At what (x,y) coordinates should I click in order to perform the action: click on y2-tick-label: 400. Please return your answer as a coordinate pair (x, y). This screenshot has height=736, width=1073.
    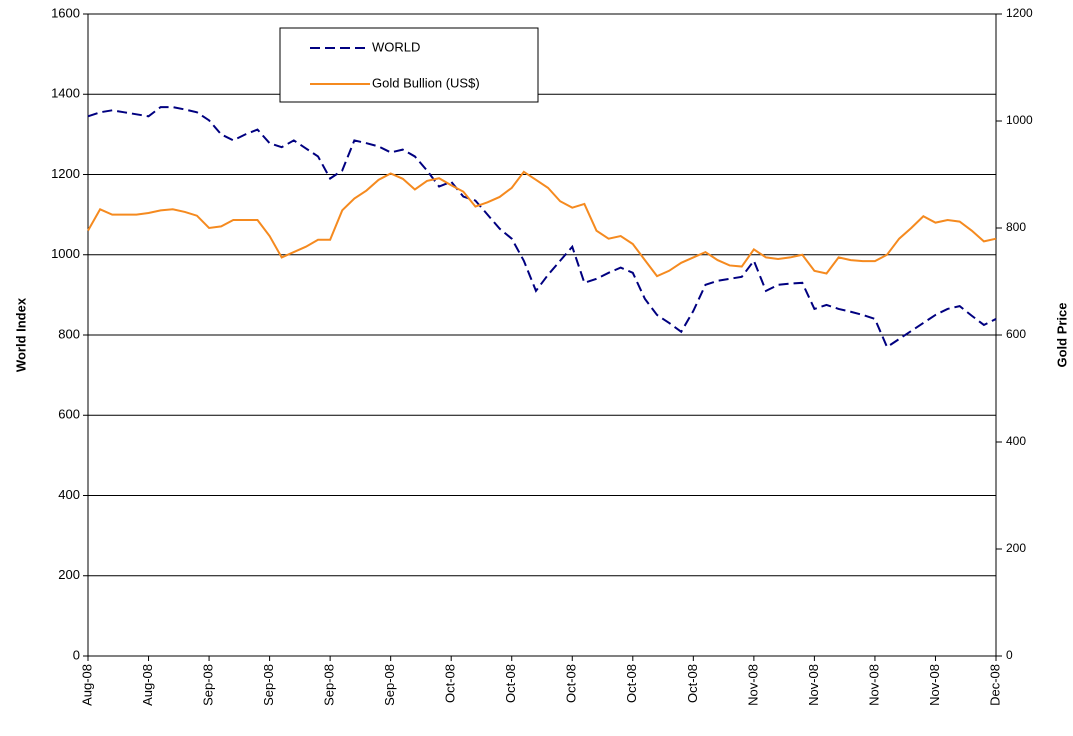
    Looking at the image, I should click on (1016, 441).